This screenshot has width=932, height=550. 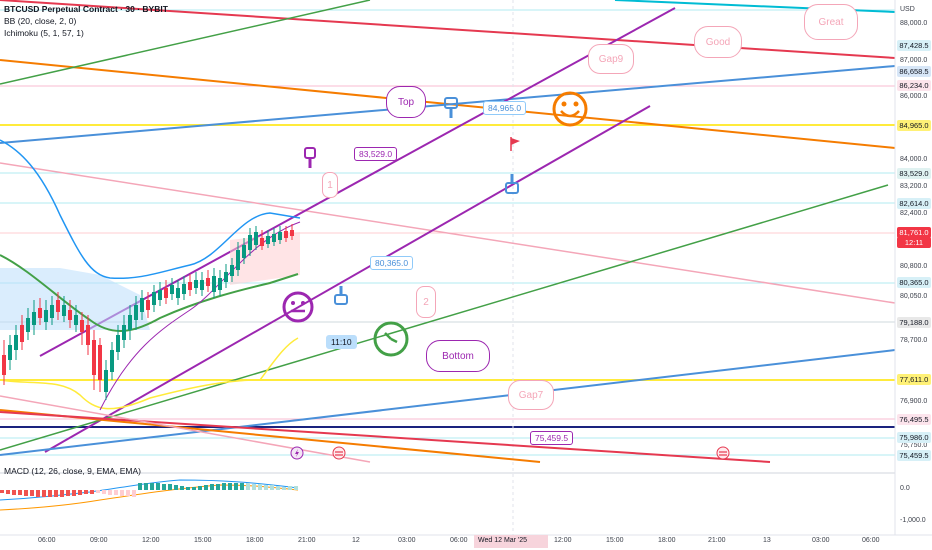 What do you see at coordinates (914, 401) in the screenshot?
I see `price-tick: 76,900.0` at bounding box center [914, 401].